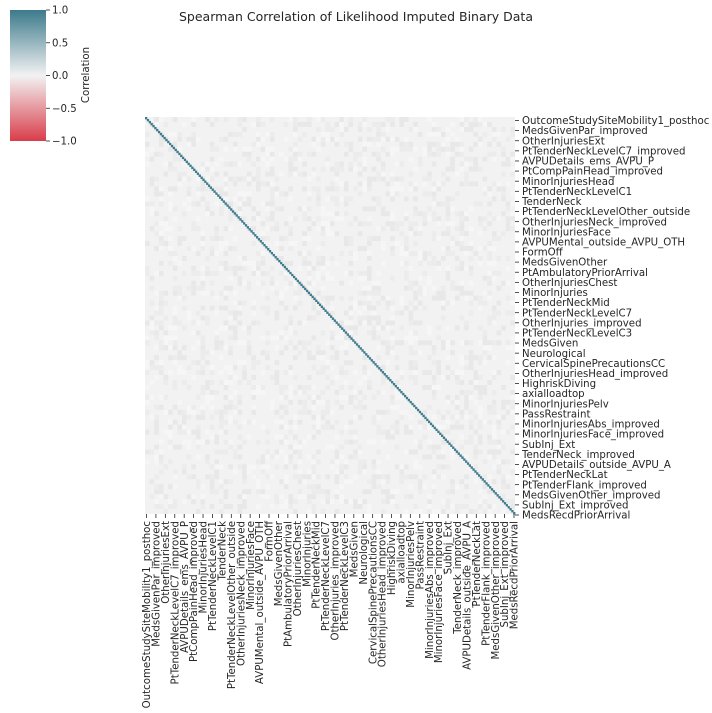 Image resolution: width=712 pixels, height=713 pixels. What do you see at coordinates (593, 364) in the screenshot?
I see `row-label: CervicalSpinePrecautionsCC` at bounding box center [593, 364].